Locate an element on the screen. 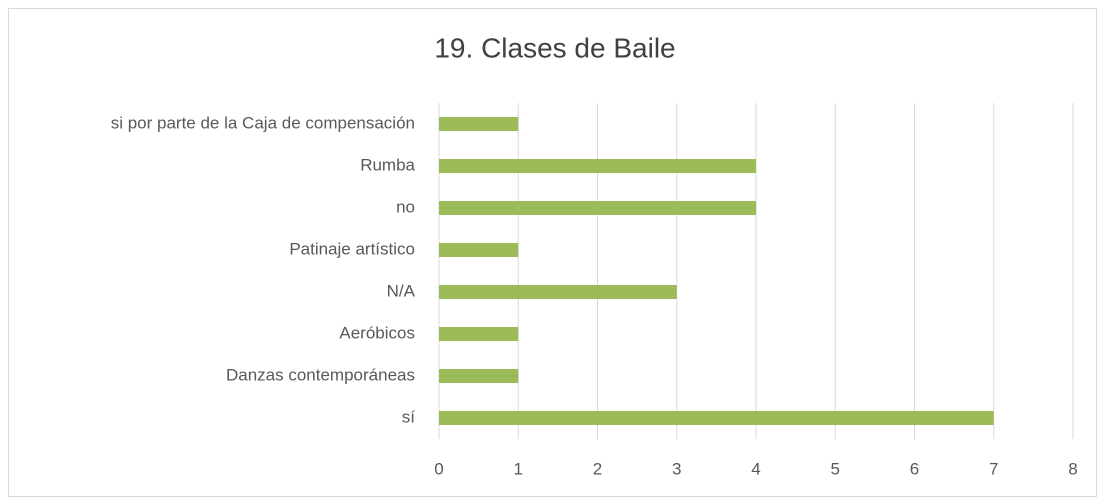 Image resolution: width=1098 pixels, height=498 pixels. x-tick-label: 2 is located at coordinates (597, 468).